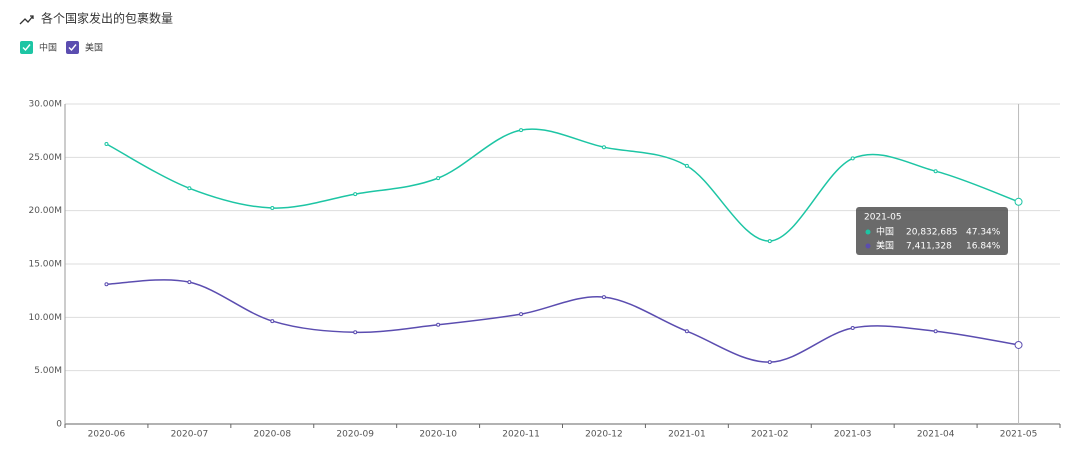  Describe the element at coordinates (48, 48) in the screenshot. I see `legend-label: 中国` at that location.